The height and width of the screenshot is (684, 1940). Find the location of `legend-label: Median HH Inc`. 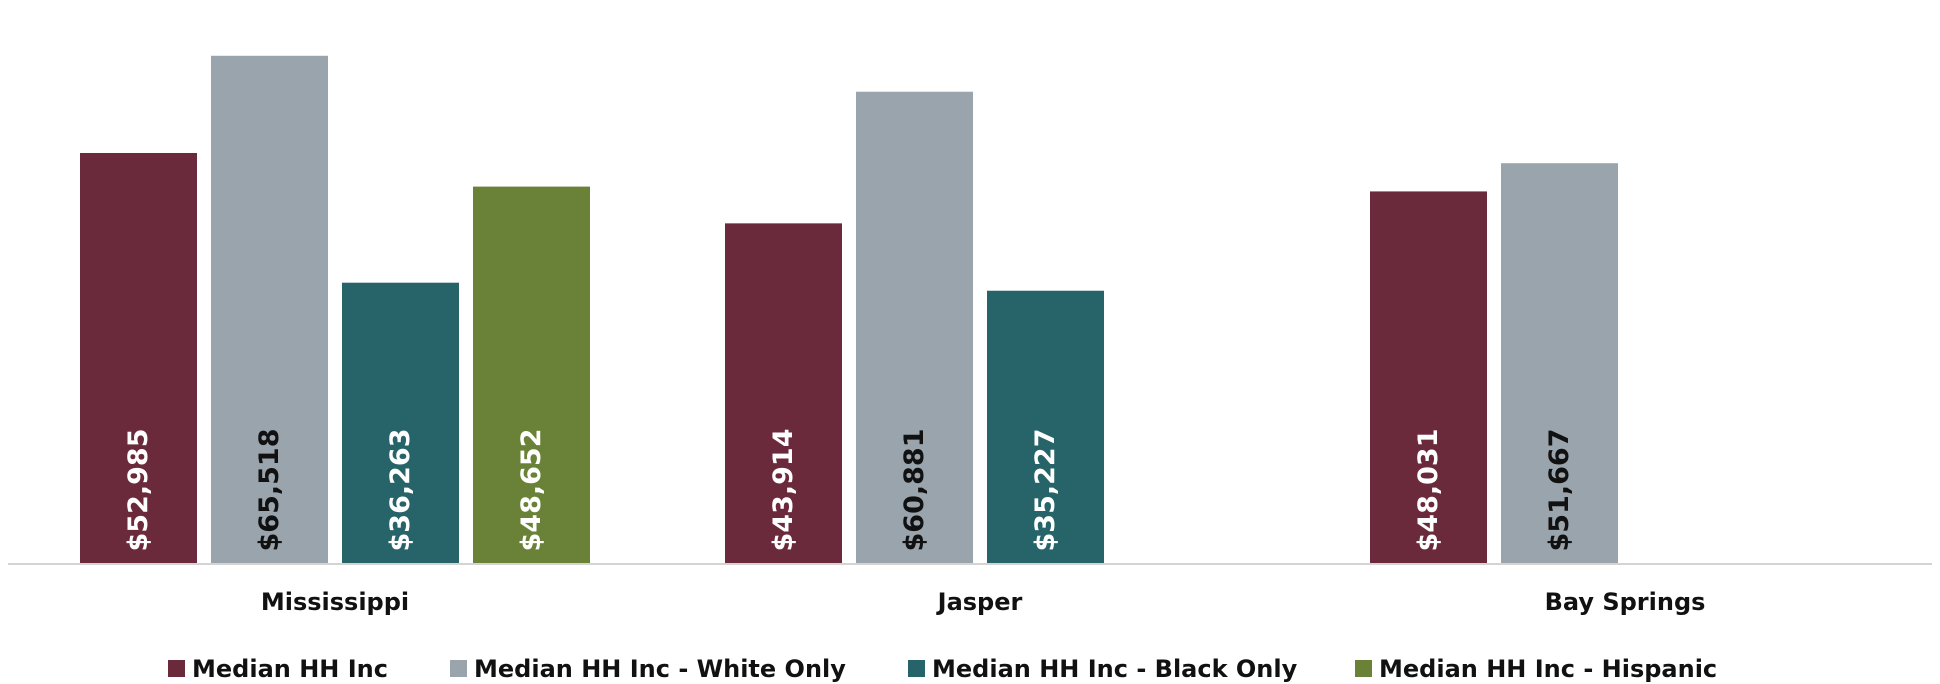

legend-label: Median HH Inc is located at coordinates (290, 669).